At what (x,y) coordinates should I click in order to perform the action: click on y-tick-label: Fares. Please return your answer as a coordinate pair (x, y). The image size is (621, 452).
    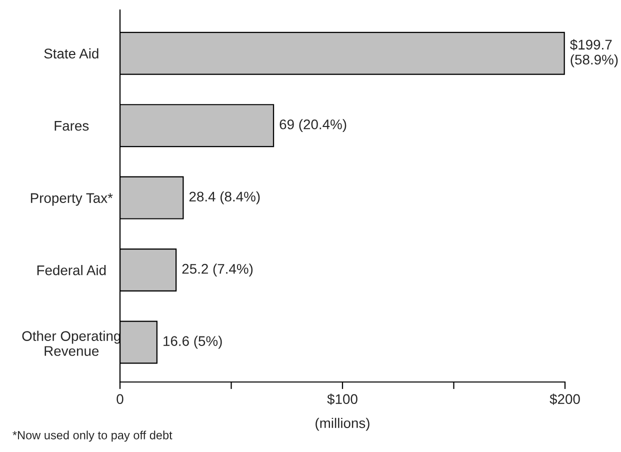
    Looking at the image, I should click on (71, 126).